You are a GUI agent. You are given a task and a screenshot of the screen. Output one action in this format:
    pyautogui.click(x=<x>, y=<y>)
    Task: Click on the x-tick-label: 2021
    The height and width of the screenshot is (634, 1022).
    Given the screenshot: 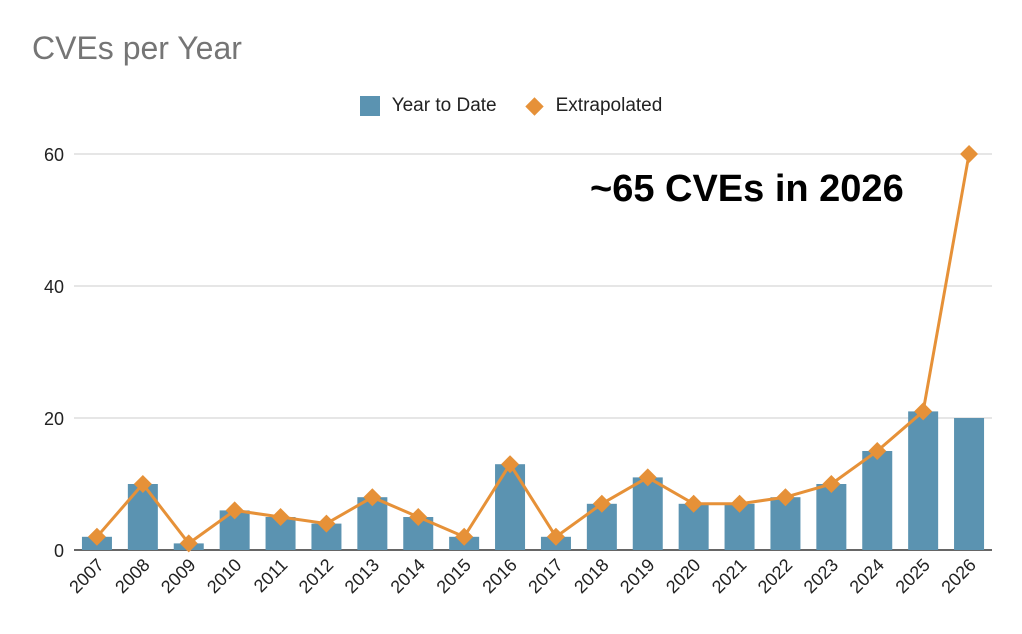 What is the action you would take?
    pyautogui.click(x=729, y=576)
    